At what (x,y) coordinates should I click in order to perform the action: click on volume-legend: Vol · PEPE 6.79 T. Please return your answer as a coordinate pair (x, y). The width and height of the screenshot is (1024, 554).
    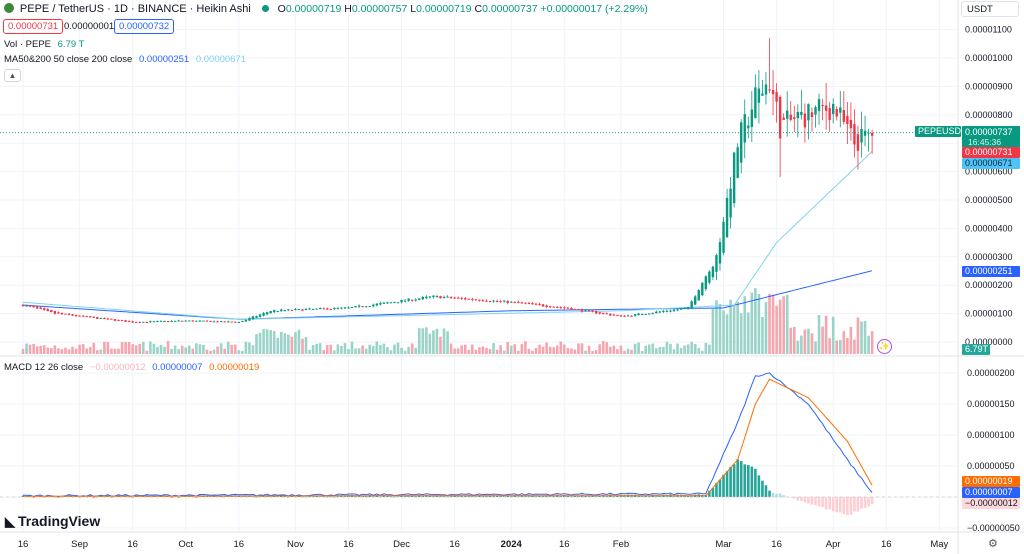
    Looking at the image, I should click on (44, 44).